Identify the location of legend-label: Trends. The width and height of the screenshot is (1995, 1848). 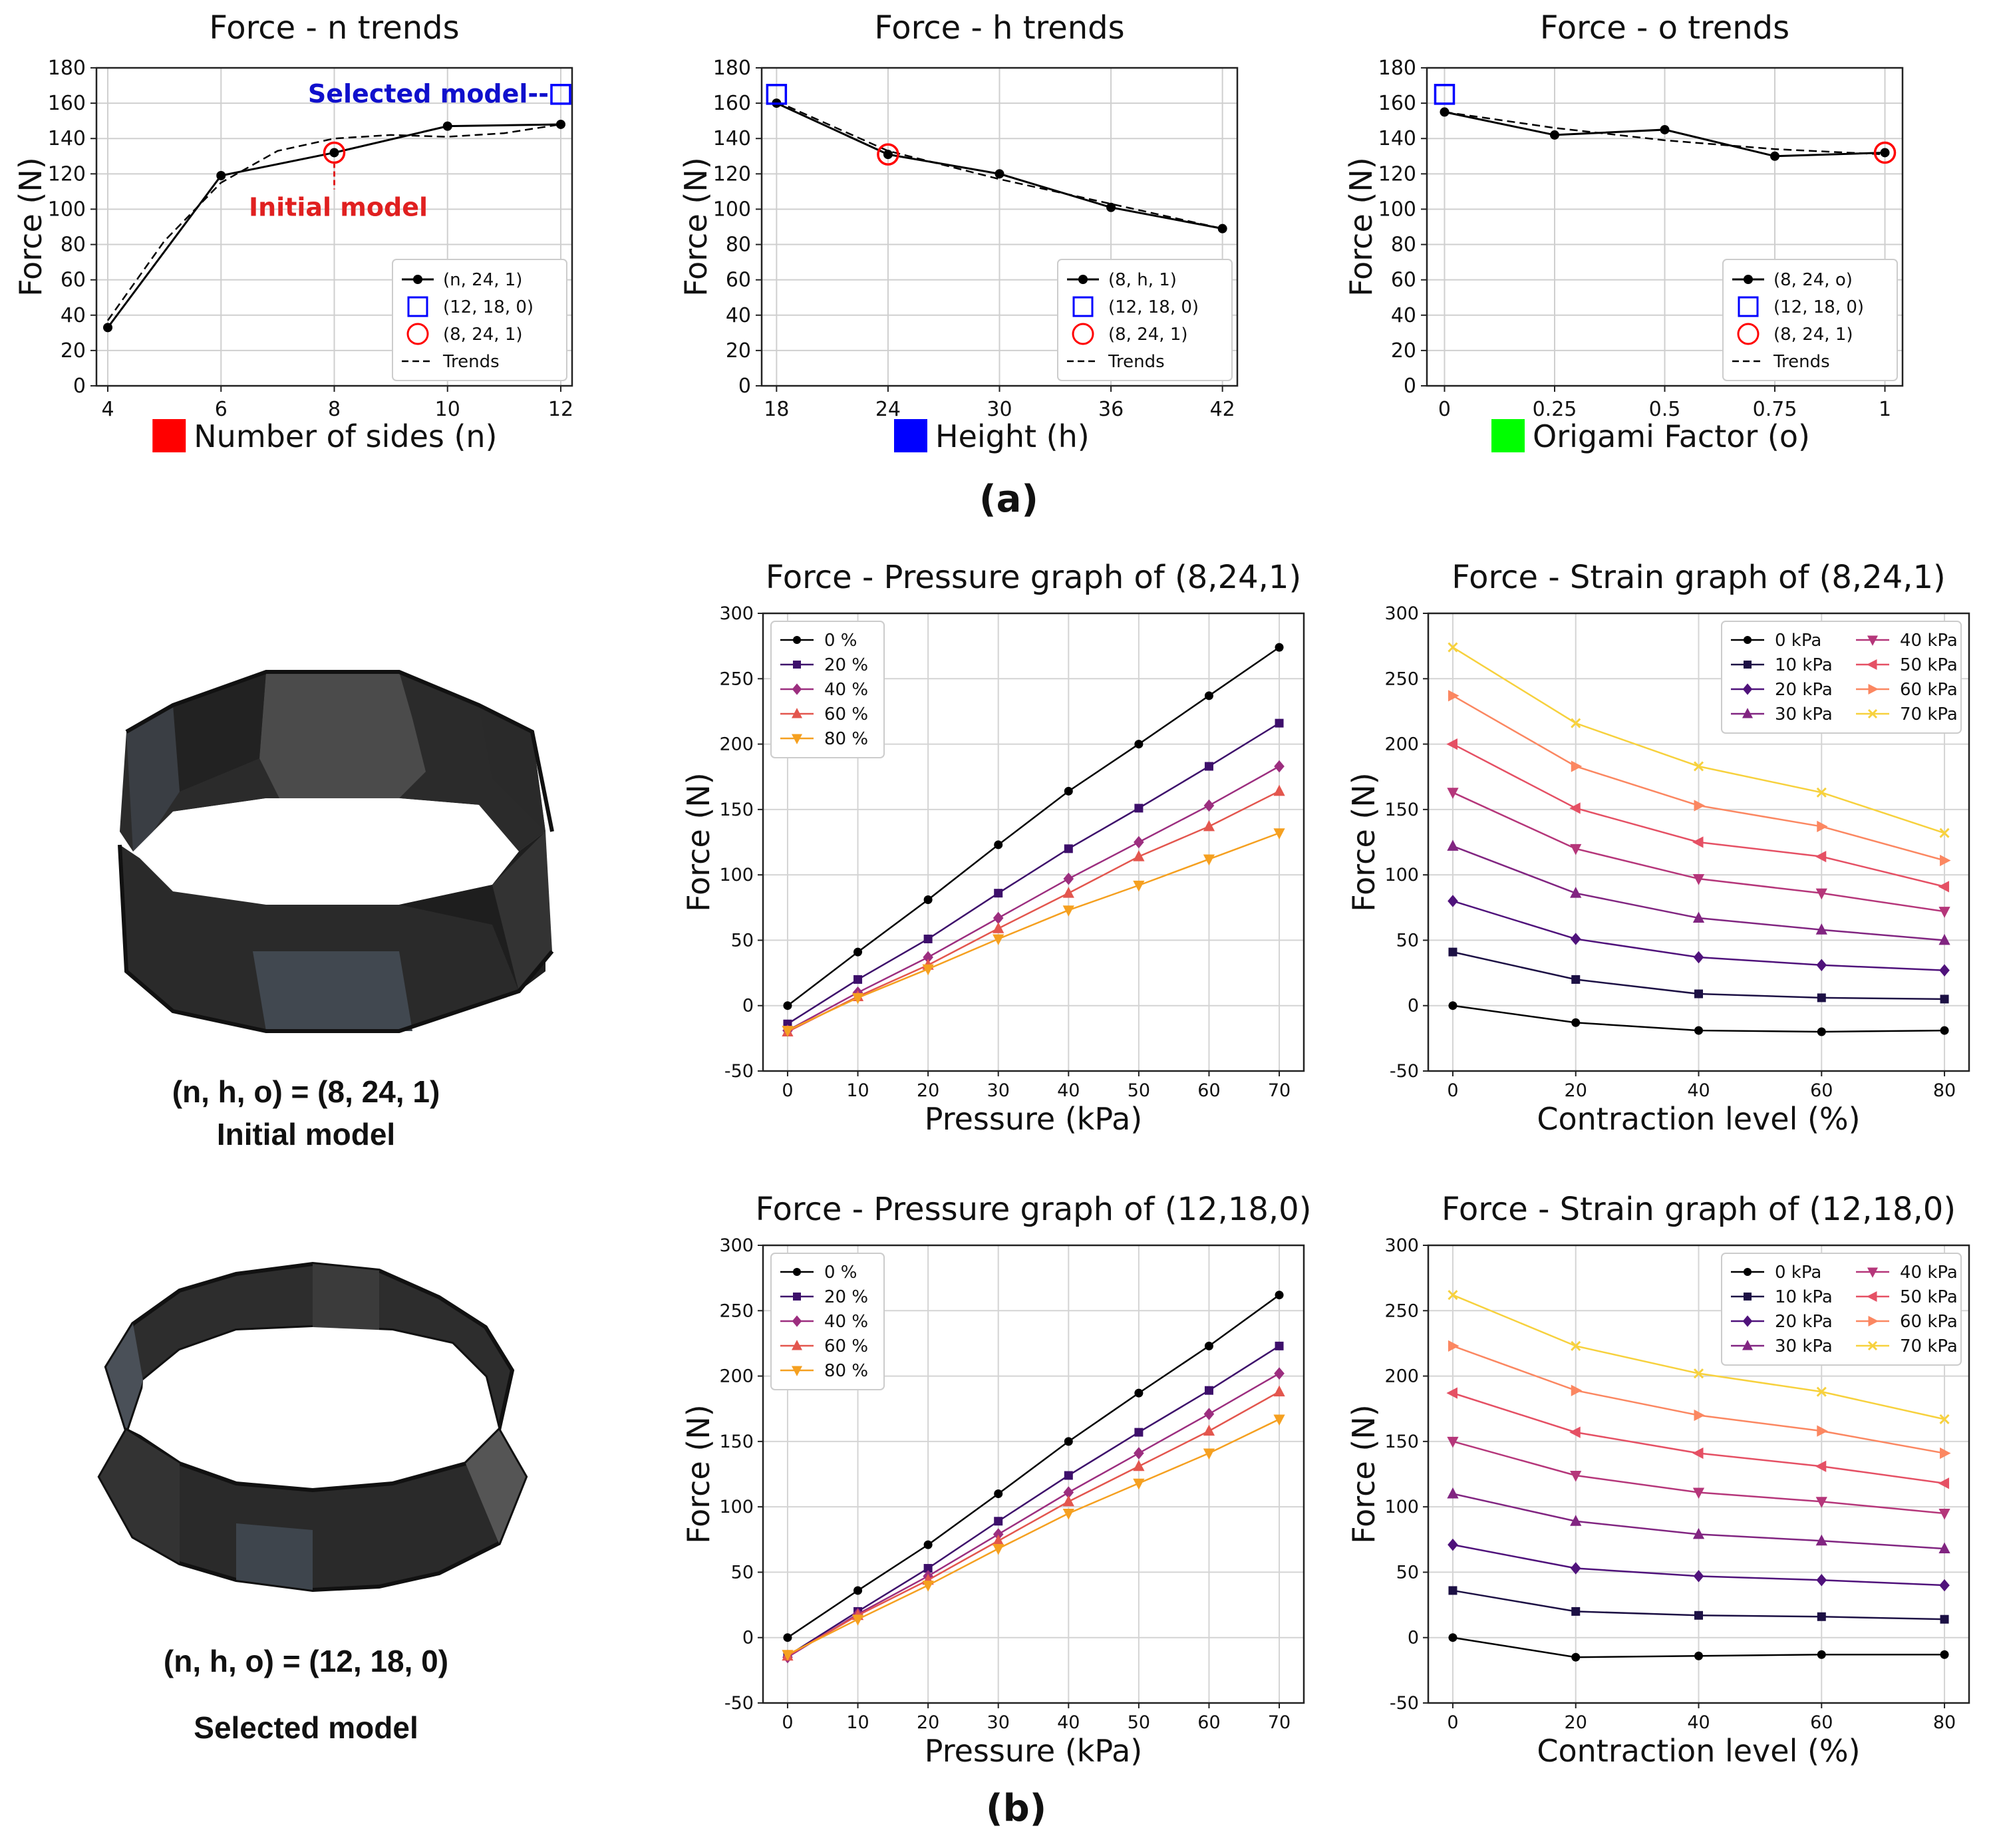
(1136, 362).